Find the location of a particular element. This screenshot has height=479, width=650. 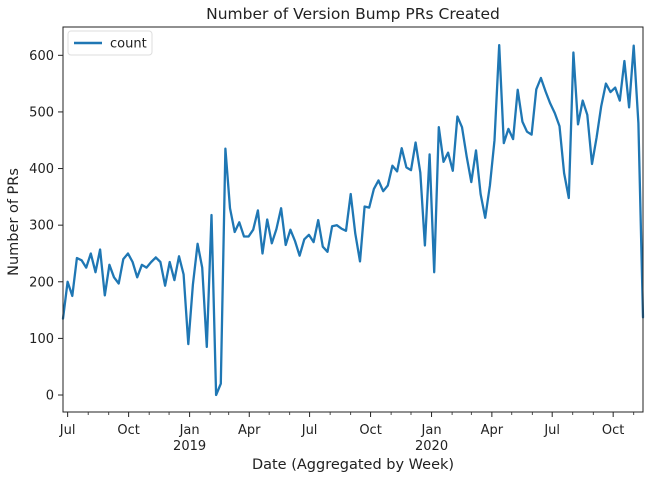

chart-title: Number of Version Bump PRs Created is located at coordinates (353, 14).